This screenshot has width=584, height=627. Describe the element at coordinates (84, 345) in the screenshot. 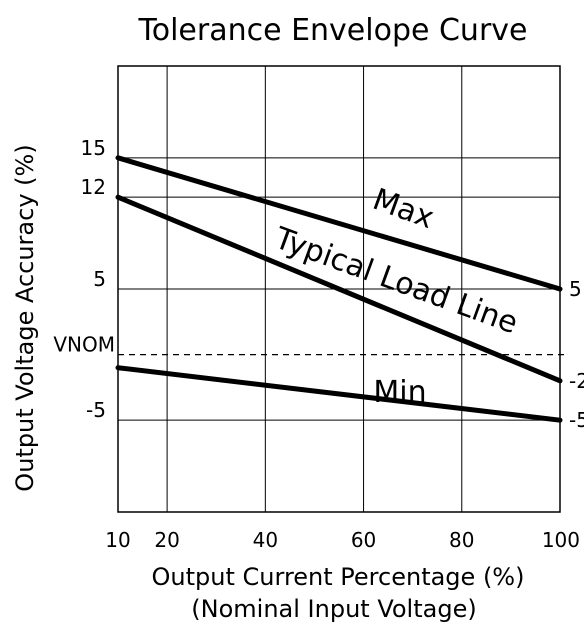

I see `y-tick-label-vnom: VNOM` at that location.